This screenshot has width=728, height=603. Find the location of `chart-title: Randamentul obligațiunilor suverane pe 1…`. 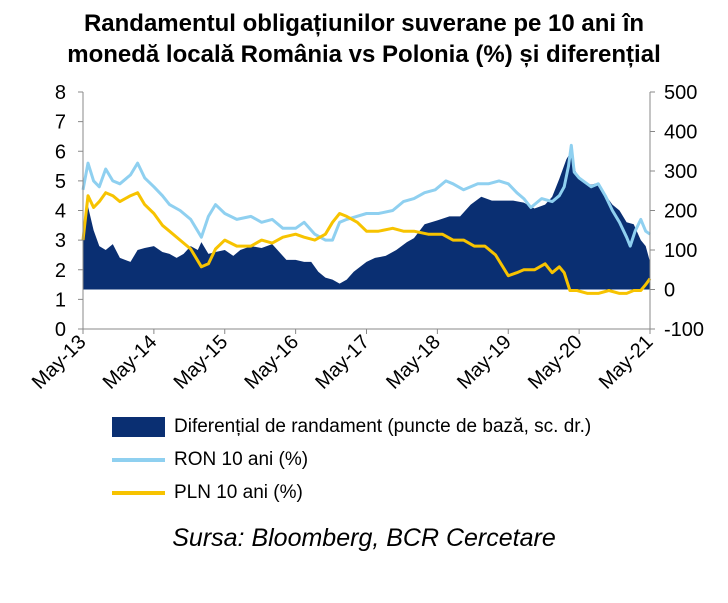

chart-title: Randamentul obligațiunilor suverane pe 1… is located at coordinates (364, 39).